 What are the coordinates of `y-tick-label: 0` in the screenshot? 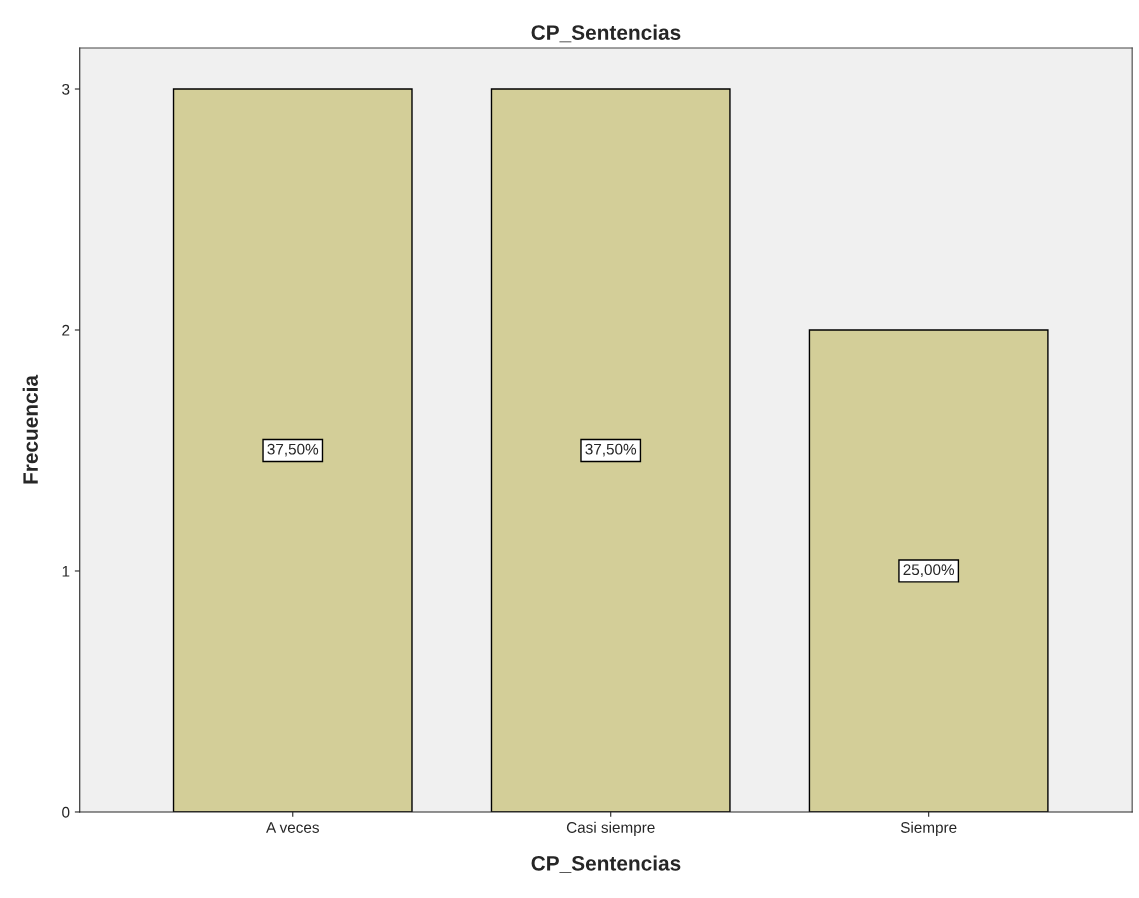 It's located at (66, 812).